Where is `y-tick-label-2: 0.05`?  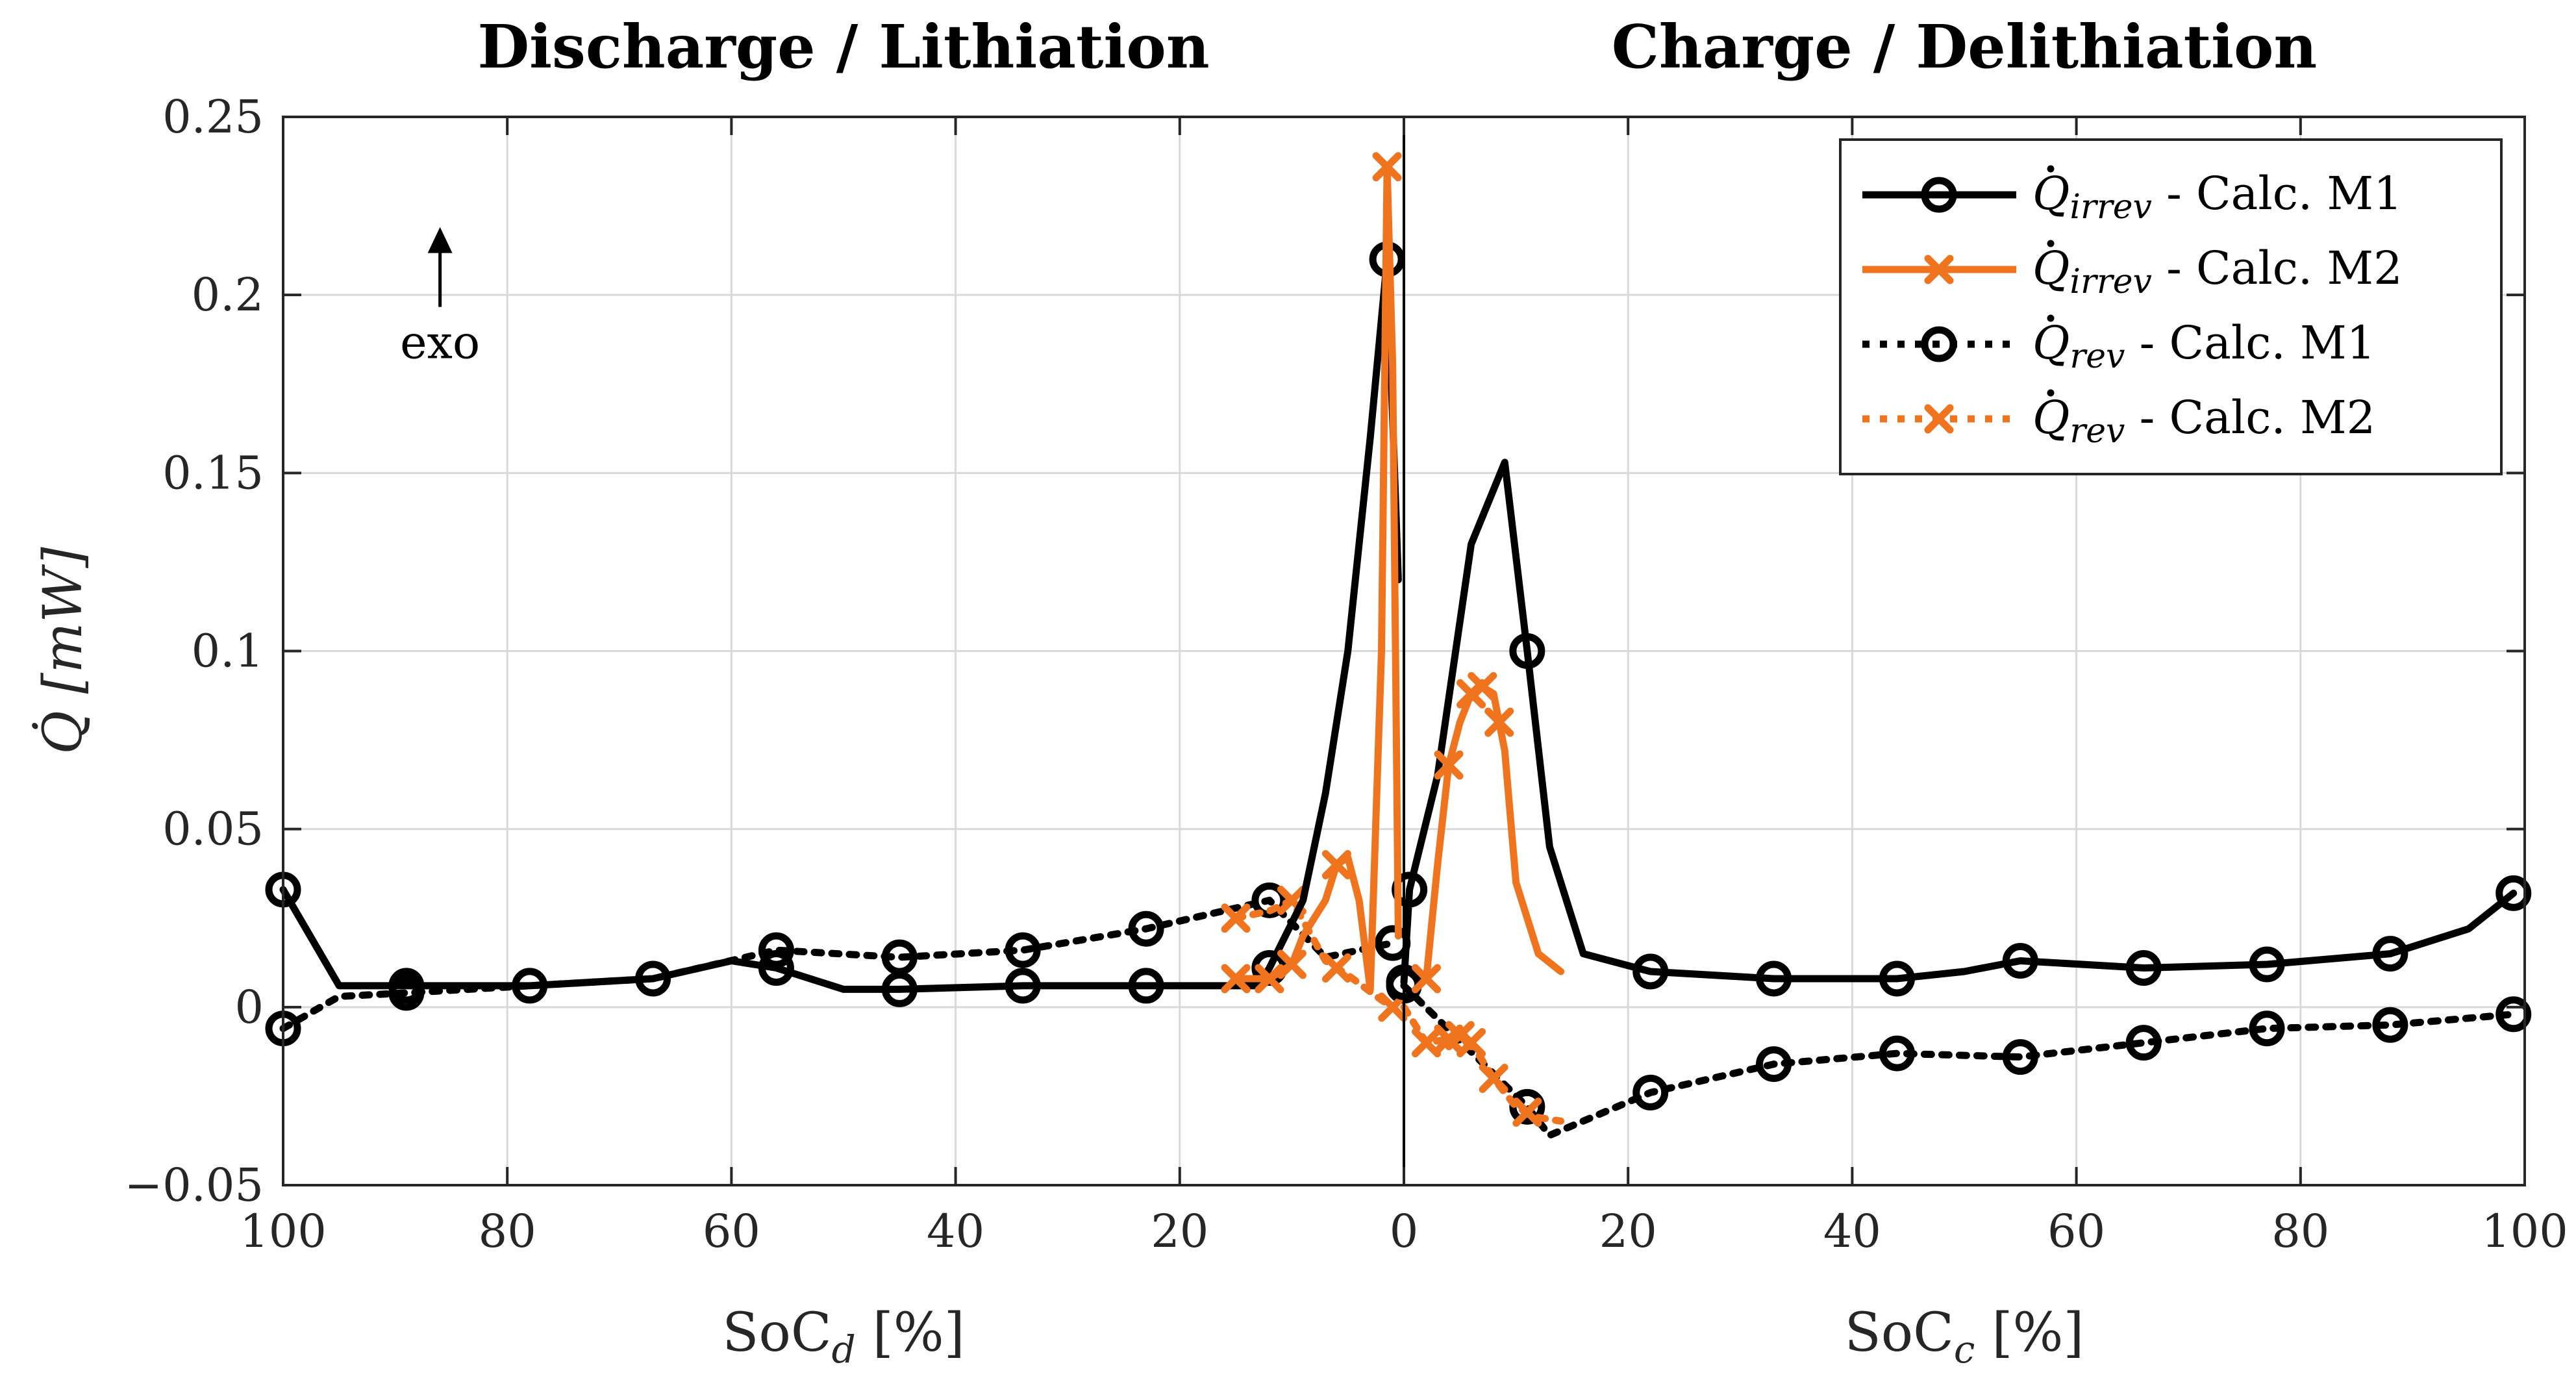
y-tick-label-2: 0.05 is located at coordinates (213, 829).